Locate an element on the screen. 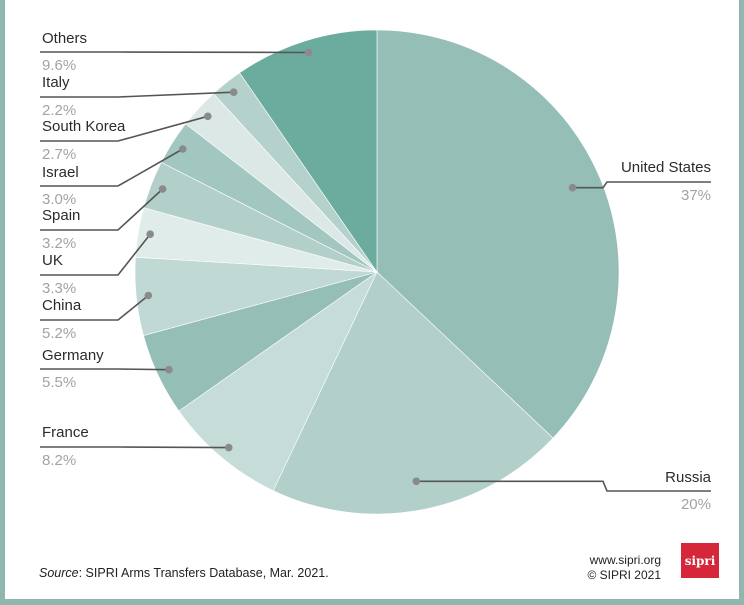 Image resolution: width=744 pixels, height=605 pixels. label-israel: Israel is located at coordinates (60, 172).